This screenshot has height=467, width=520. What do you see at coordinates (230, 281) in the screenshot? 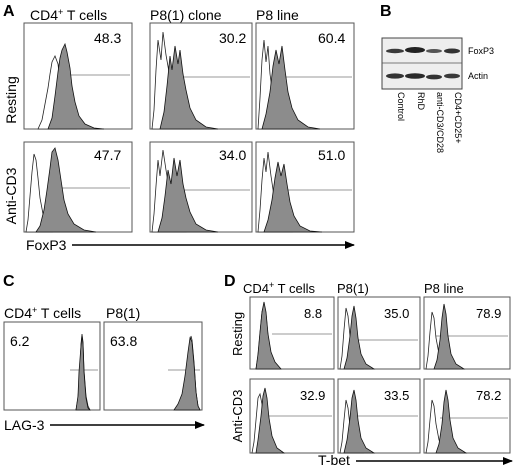
I see `panel-label-d: D` at bounding box center [230, 281].